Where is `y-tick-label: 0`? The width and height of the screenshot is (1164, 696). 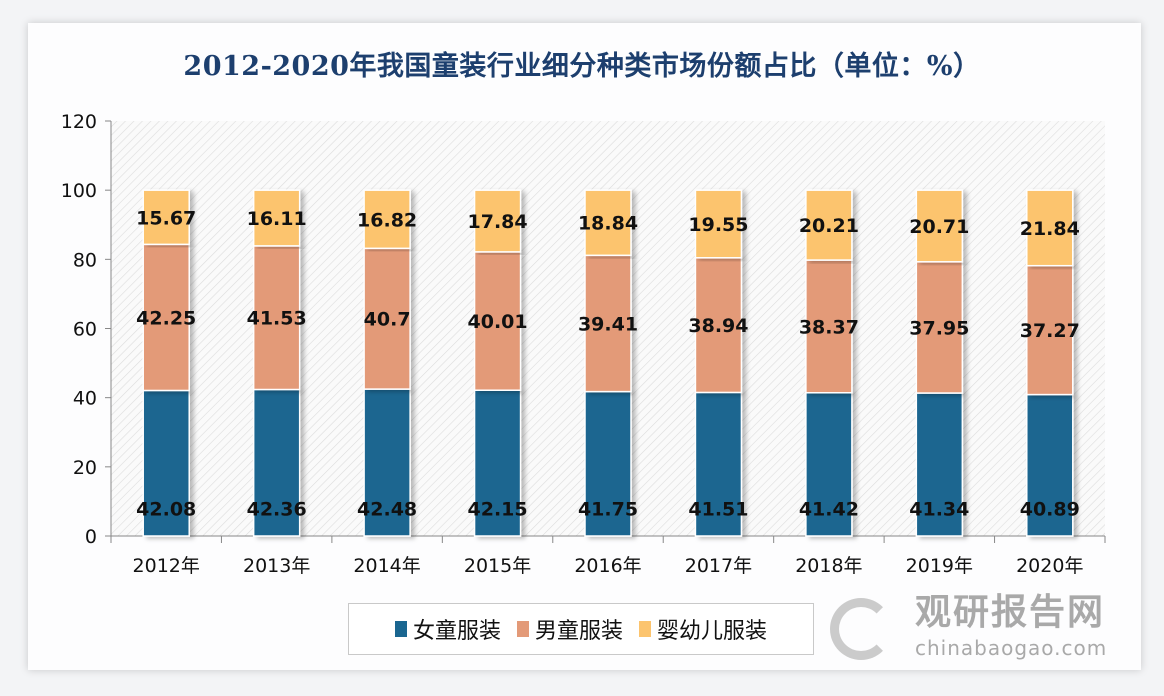
y-tick-label: 0 is located at coordinates (91, 537).